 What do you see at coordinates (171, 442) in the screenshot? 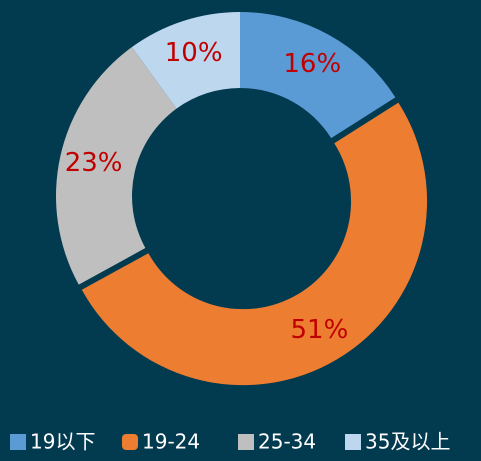
I see `legend-label: 19-24` at bounding box center [171, 442].